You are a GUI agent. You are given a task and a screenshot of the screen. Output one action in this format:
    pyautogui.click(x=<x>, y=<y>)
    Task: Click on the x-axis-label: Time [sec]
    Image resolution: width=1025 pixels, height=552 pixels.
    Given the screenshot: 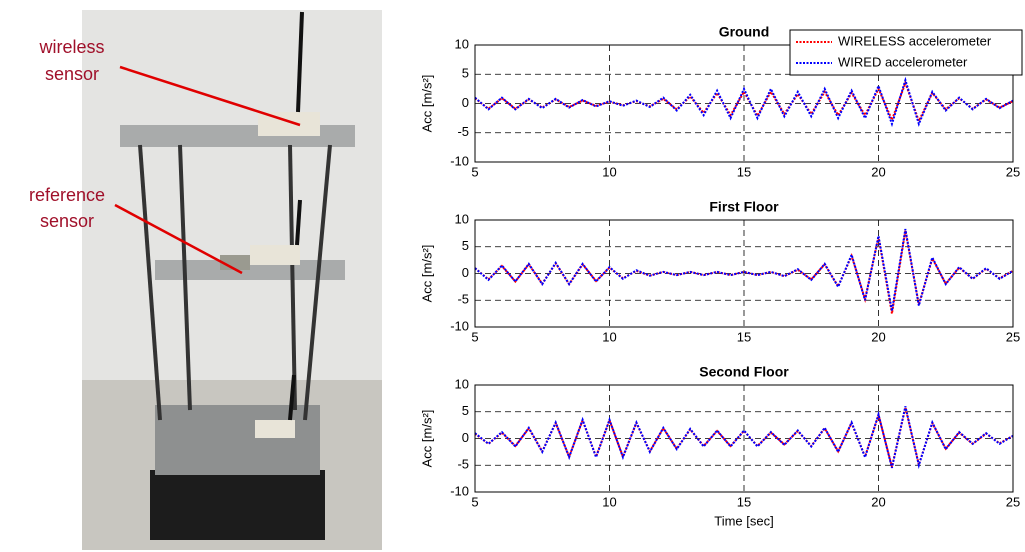 What is the action you would take?
    pyautogui.click(x=743, y=520)
    